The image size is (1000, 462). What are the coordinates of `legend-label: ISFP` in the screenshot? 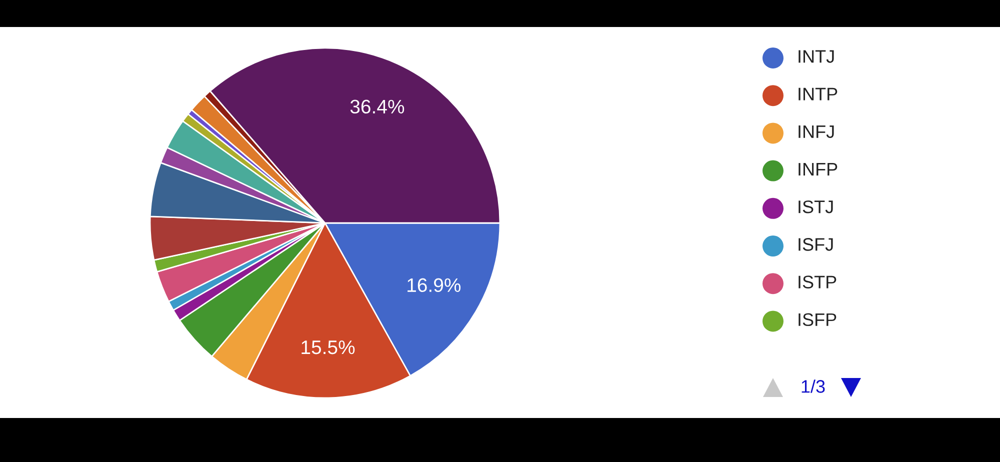 It's located at (817, 319).